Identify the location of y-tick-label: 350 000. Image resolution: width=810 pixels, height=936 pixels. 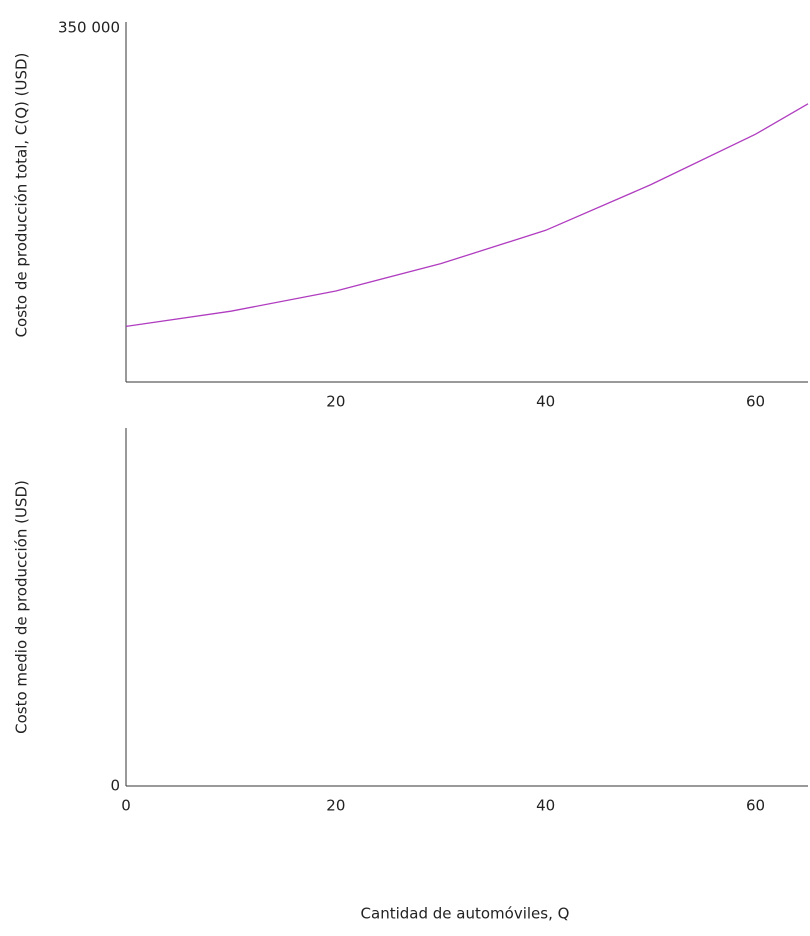
(89, 28).